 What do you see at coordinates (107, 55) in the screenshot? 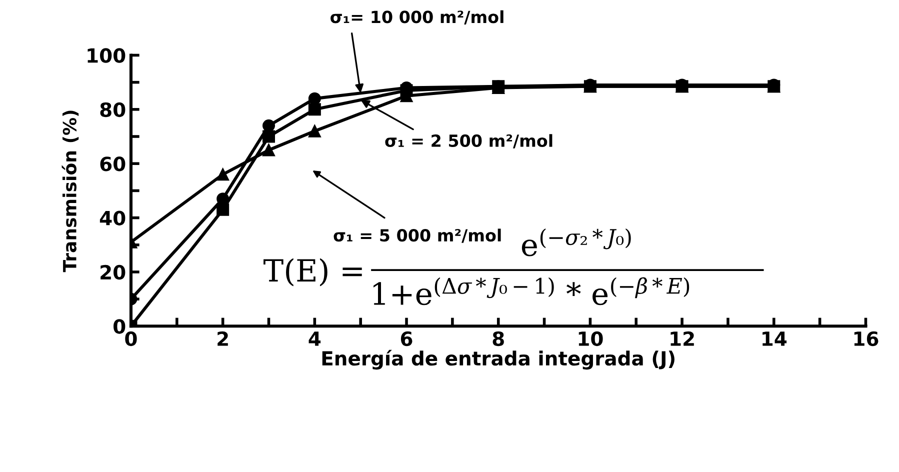
I see `y-tick-label: 100` at bounding box center [107, 55].